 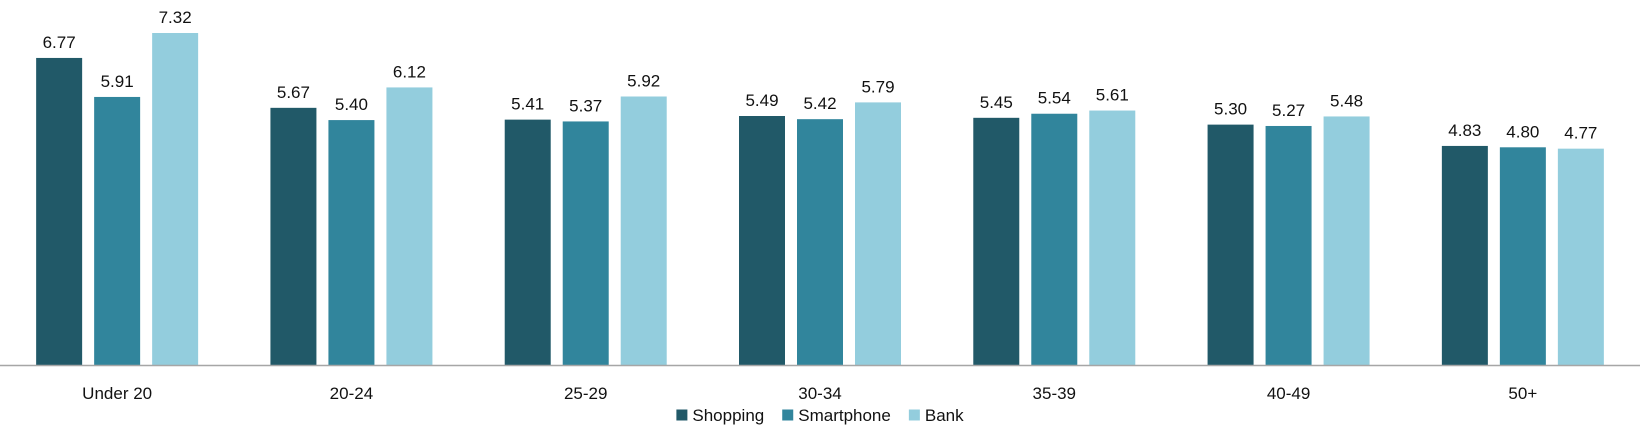 I want to click on legend-label-smartphone: Smartphone, so click(x=844, y=415).